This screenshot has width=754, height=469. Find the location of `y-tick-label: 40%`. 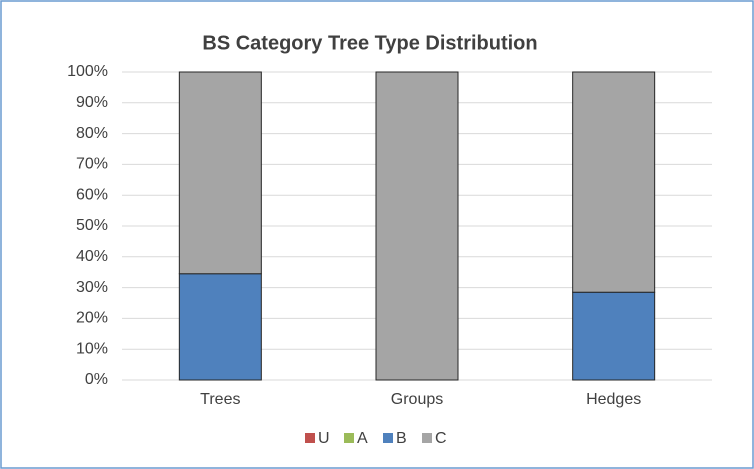

y-tick-label: 40% is located at coordinates (92, 256).